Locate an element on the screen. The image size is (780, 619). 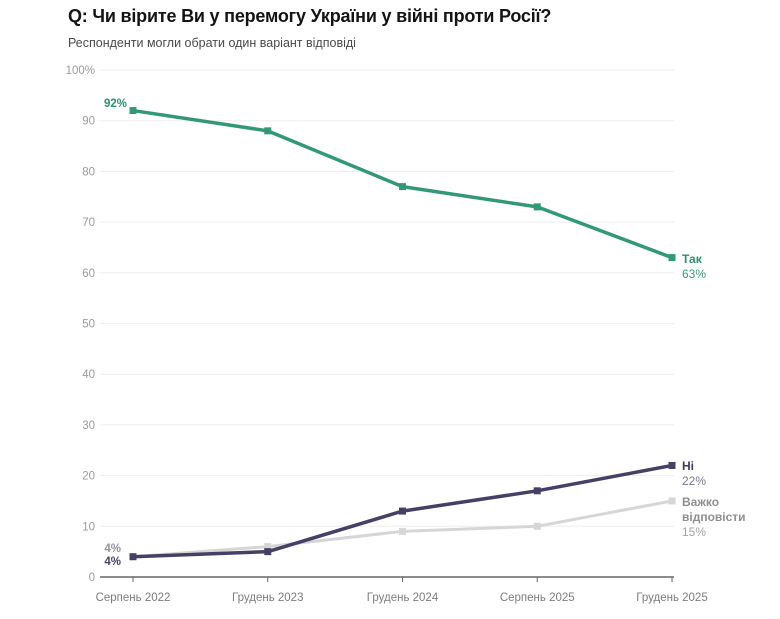
y-axis-tick-label: 100% is located at coordinates (80, 71).